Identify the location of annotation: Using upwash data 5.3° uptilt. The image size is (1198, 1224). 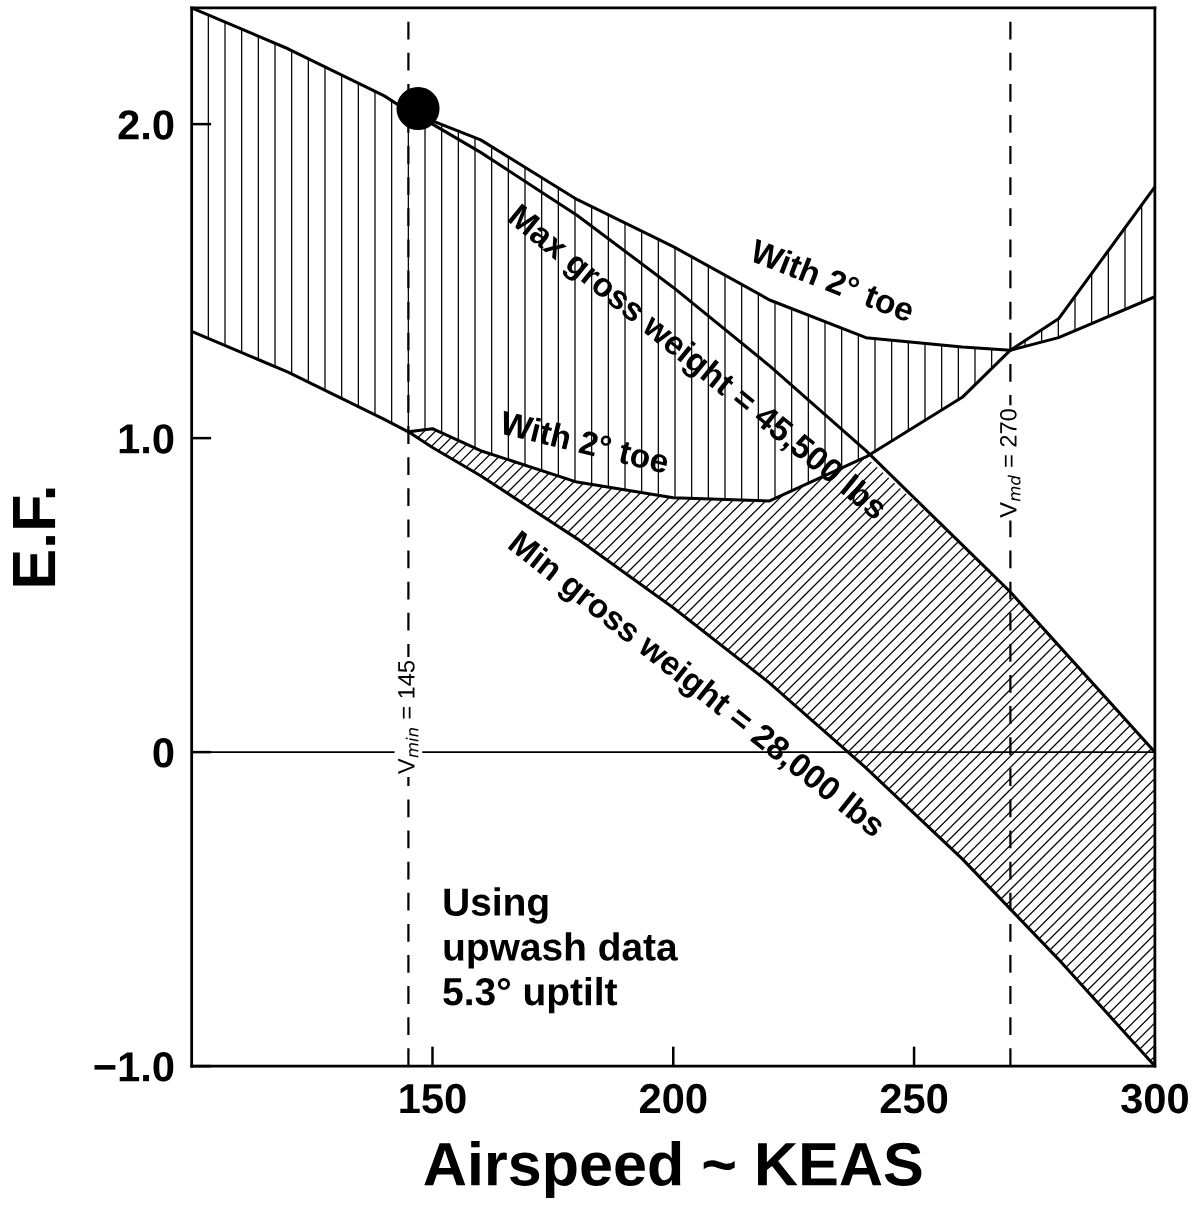
(560, 950).